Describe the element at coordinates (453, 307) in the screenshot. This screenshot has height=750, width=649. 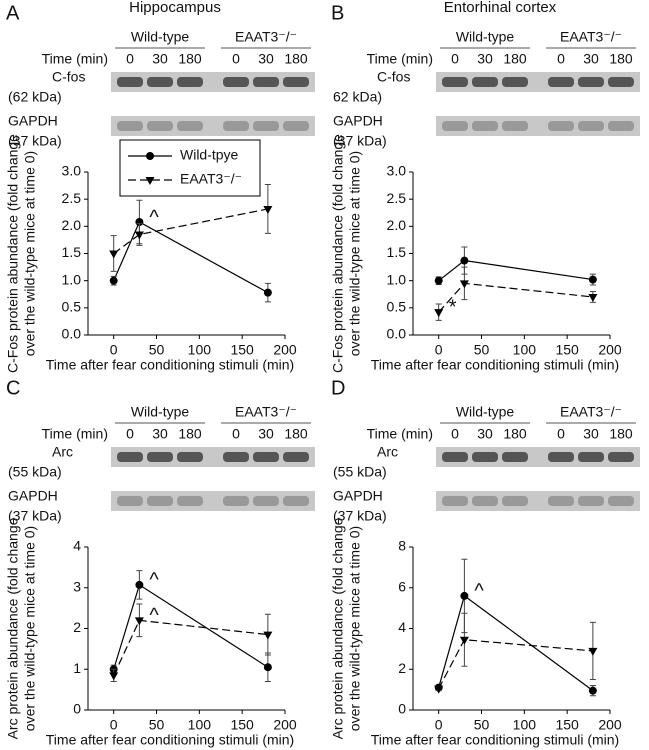
I see `annotation: *` at that location.